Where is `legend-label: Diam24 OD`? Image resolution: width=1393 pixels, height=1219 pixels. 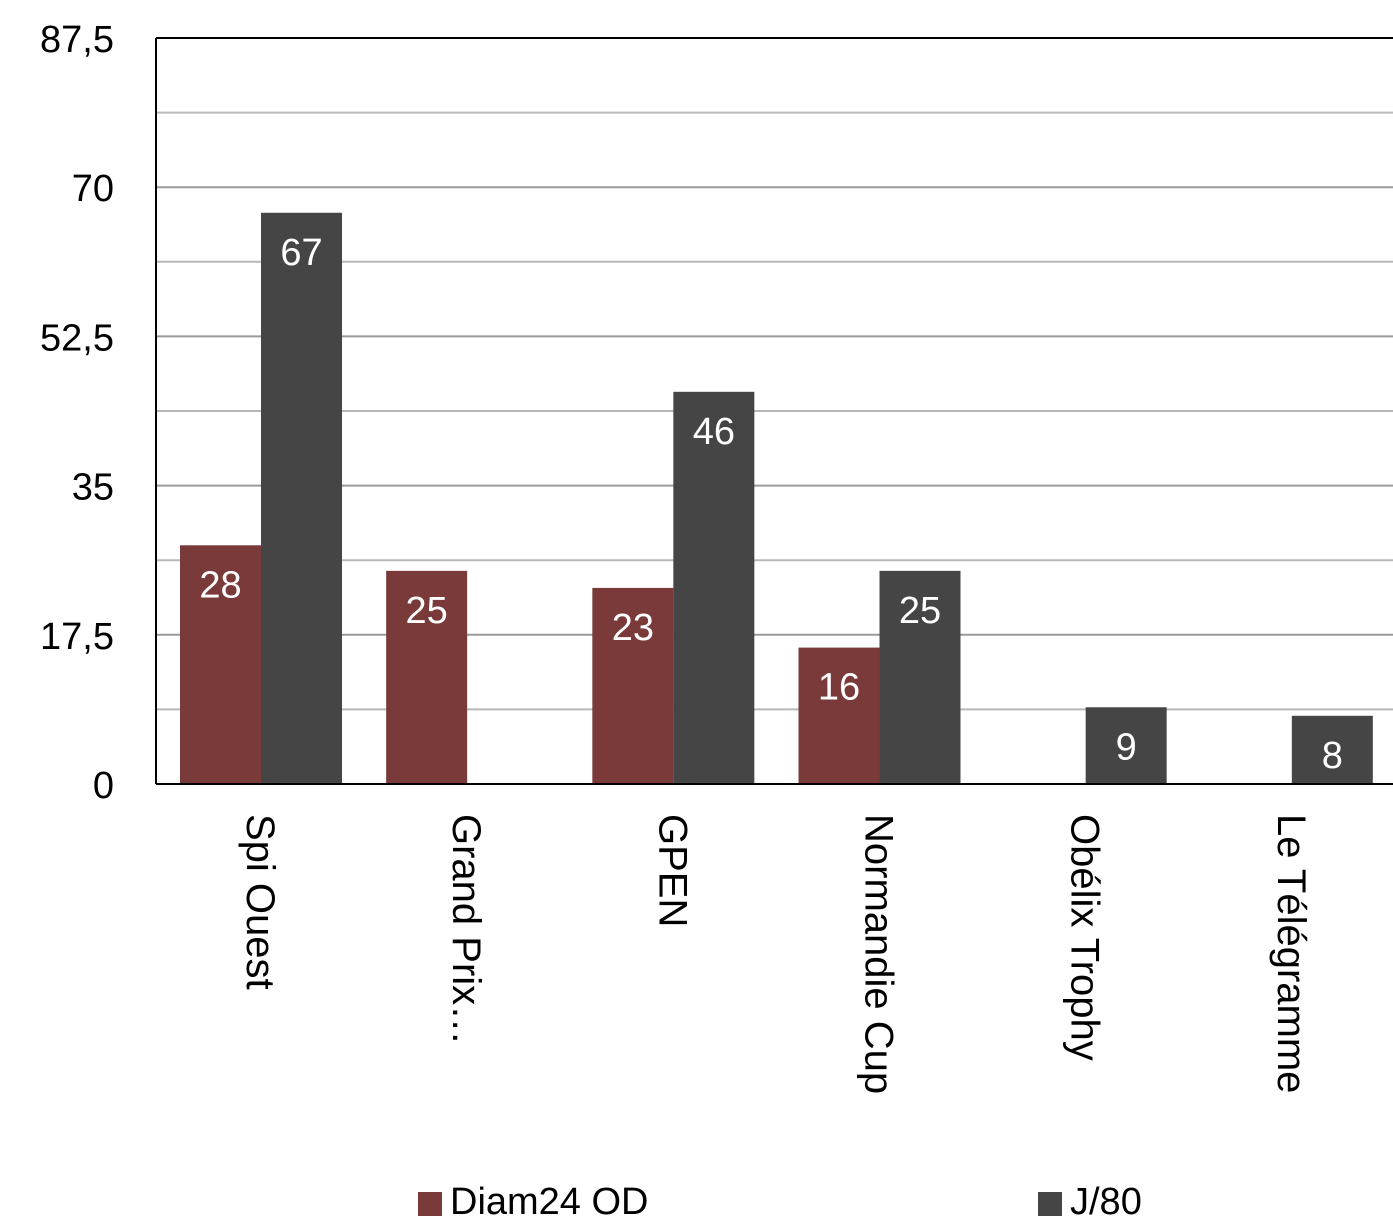
legend-label: Diam24 OD is located at coordinates (549, 1200).